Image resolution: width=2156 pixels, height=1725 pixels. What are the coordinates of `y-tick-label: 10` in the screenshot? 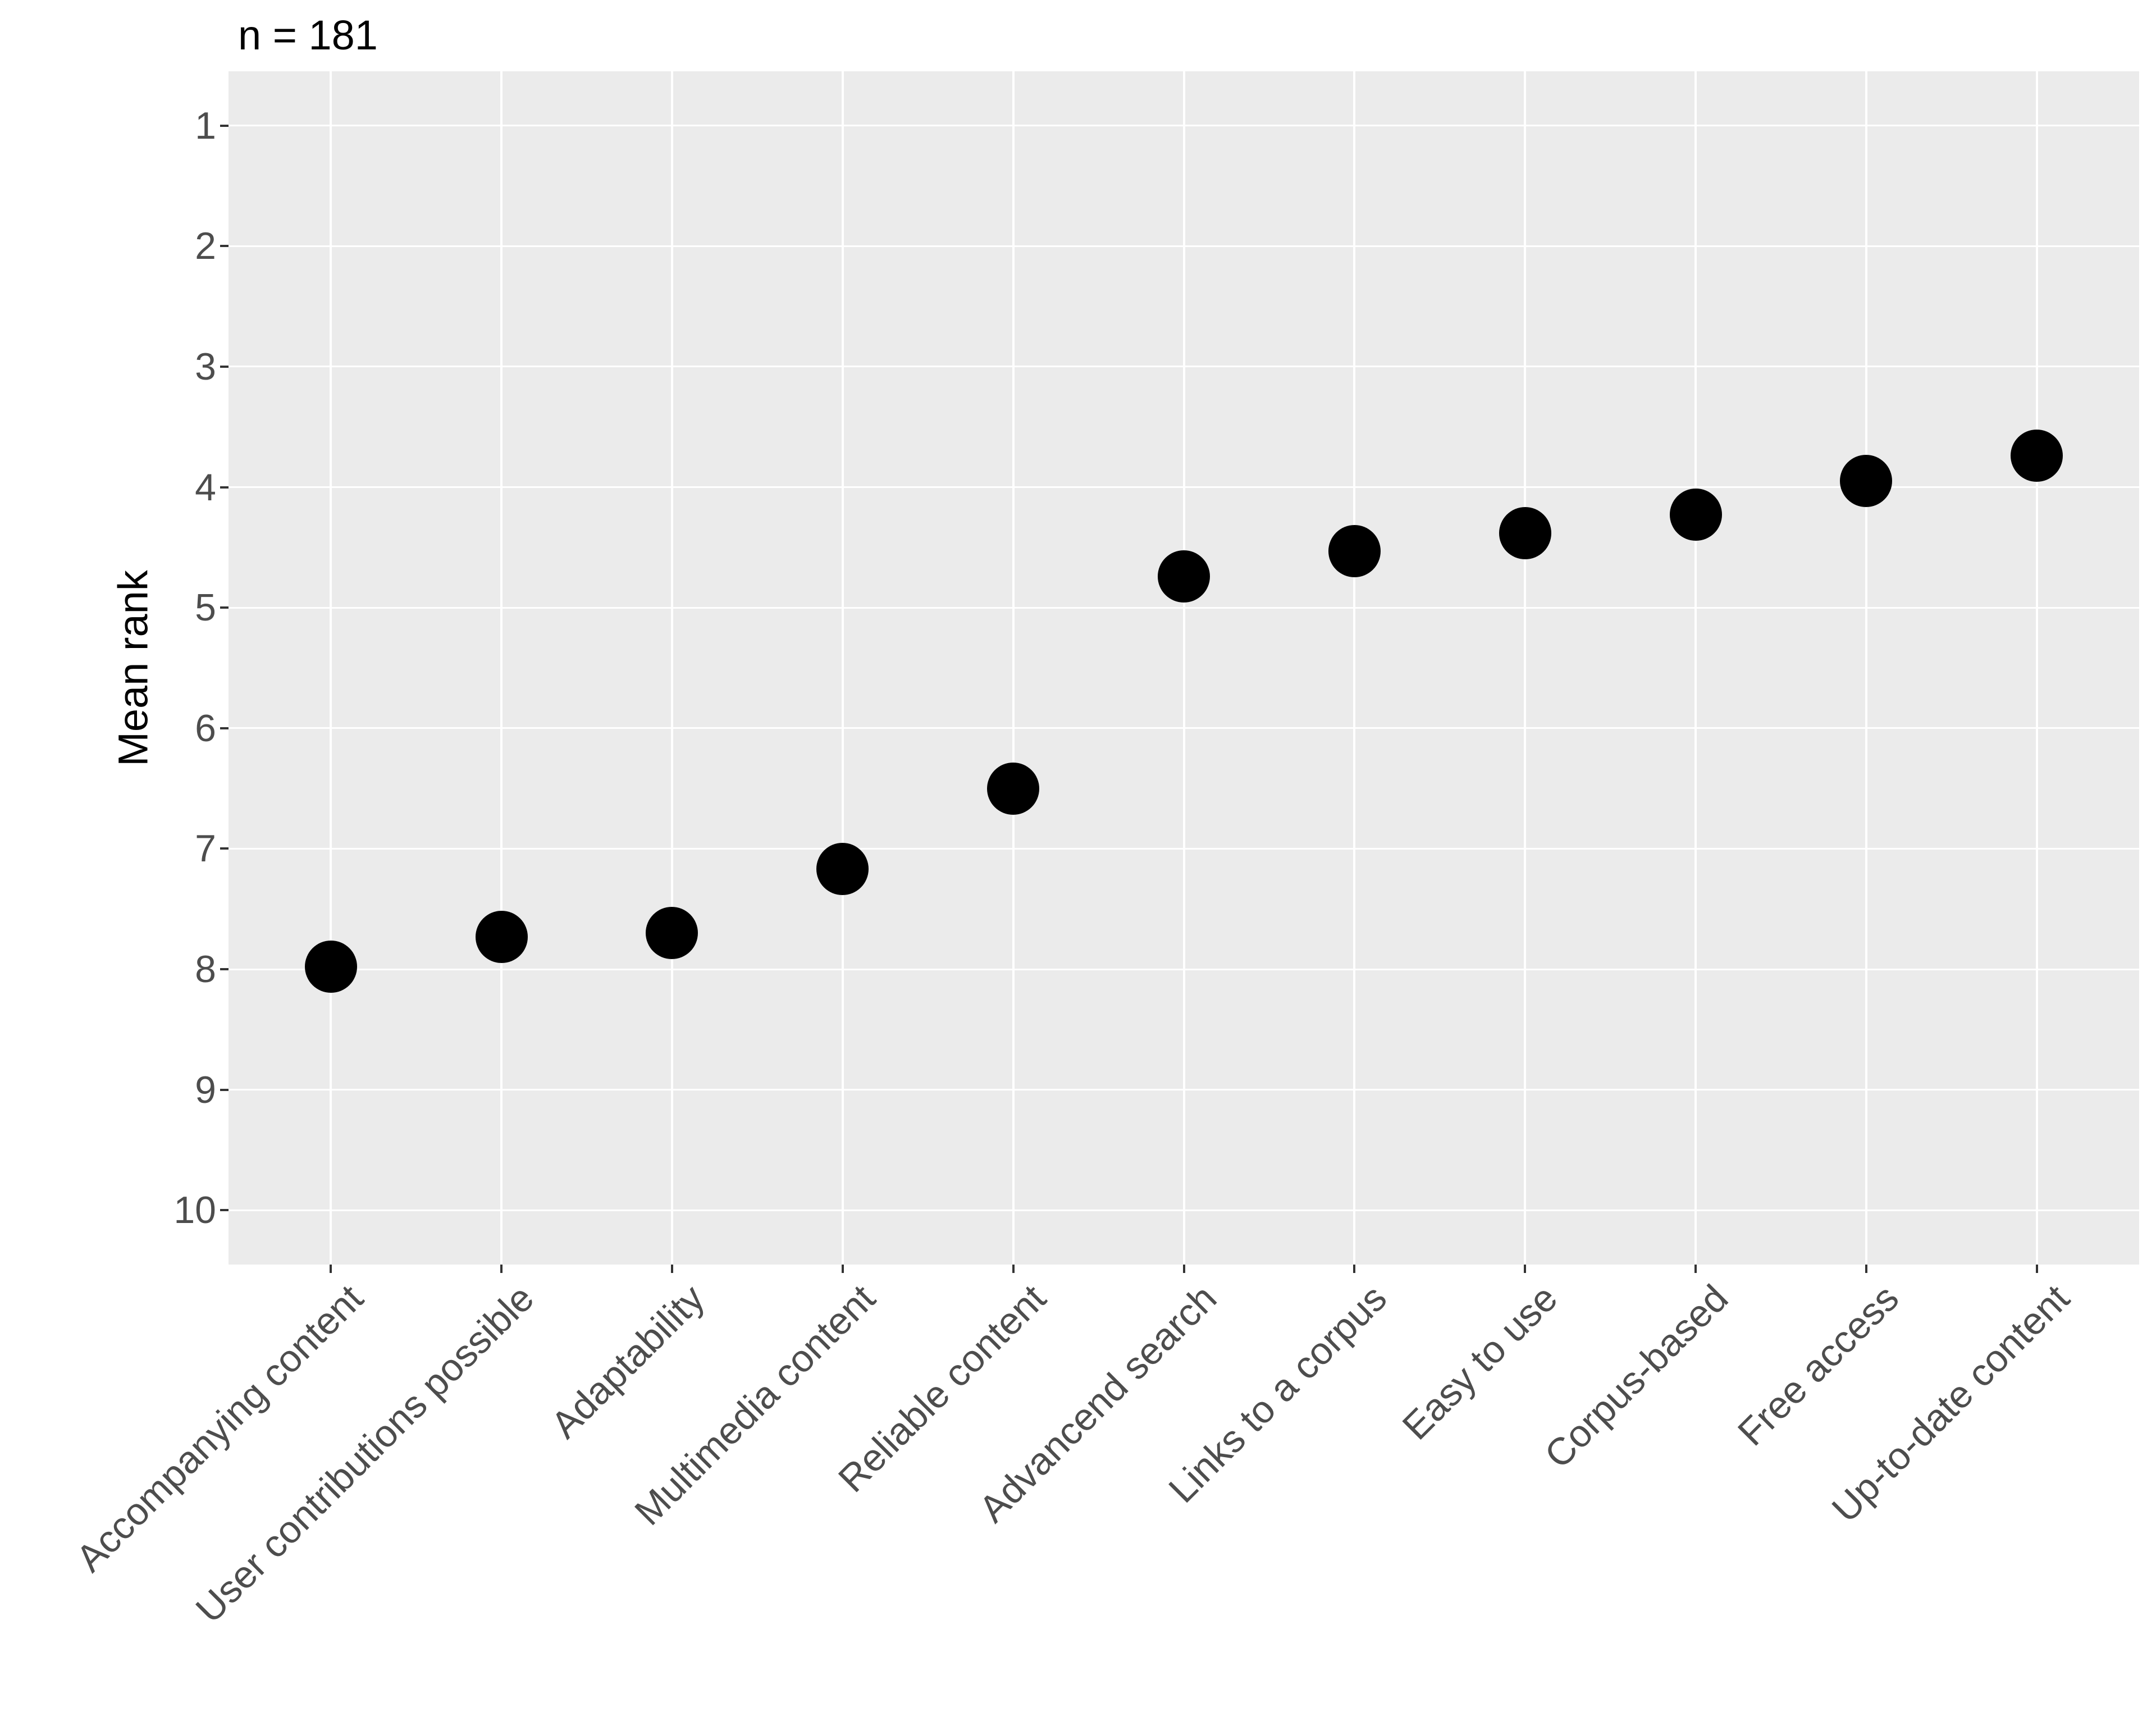 It's located at (194, 1210).